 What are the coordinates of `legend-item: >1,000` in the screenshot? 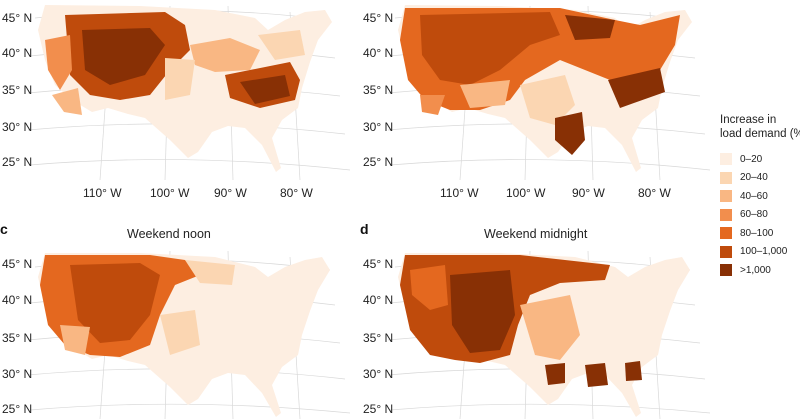 It's located at (760, 270).